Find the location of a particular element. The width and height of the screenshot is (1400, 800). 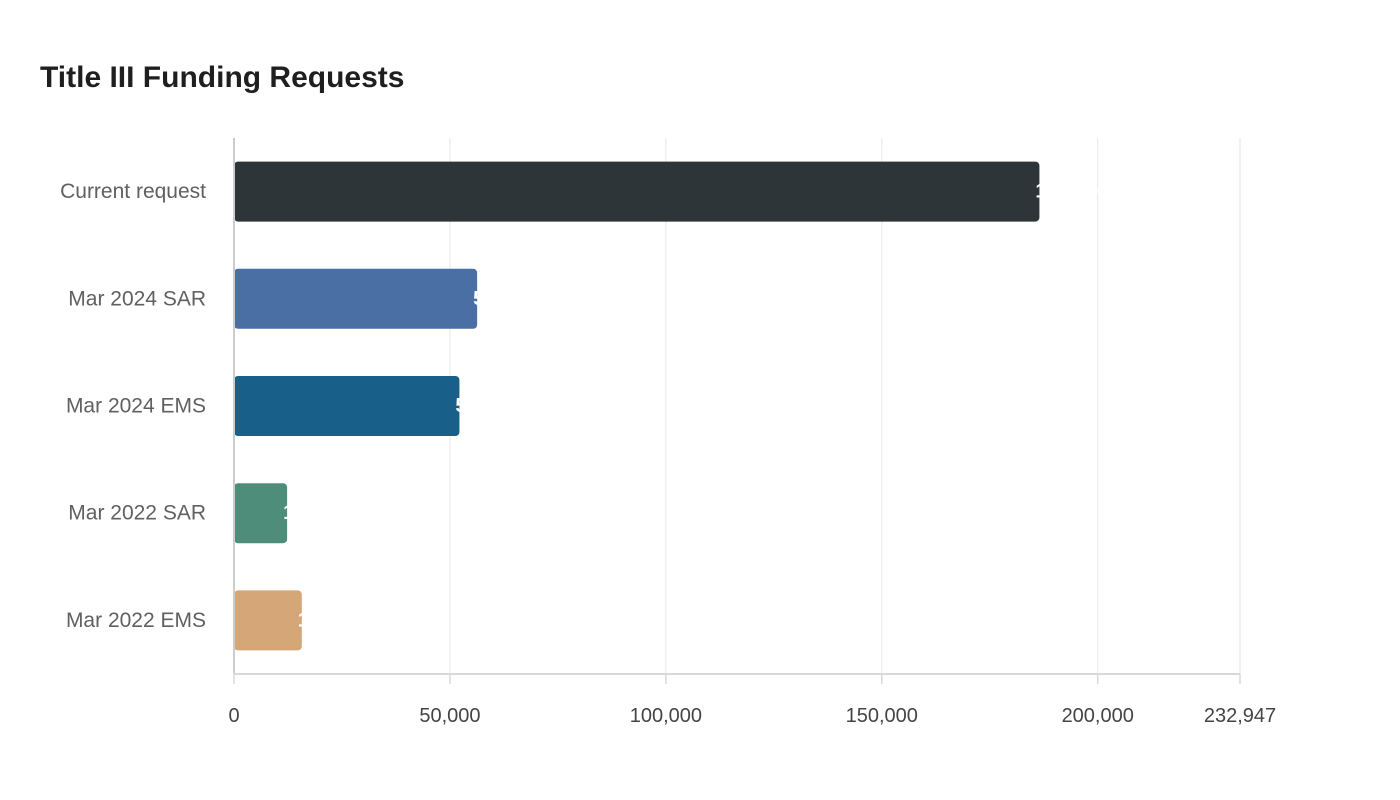

category-label: Mar 2022 EMS is located at coordinates (136, 620).